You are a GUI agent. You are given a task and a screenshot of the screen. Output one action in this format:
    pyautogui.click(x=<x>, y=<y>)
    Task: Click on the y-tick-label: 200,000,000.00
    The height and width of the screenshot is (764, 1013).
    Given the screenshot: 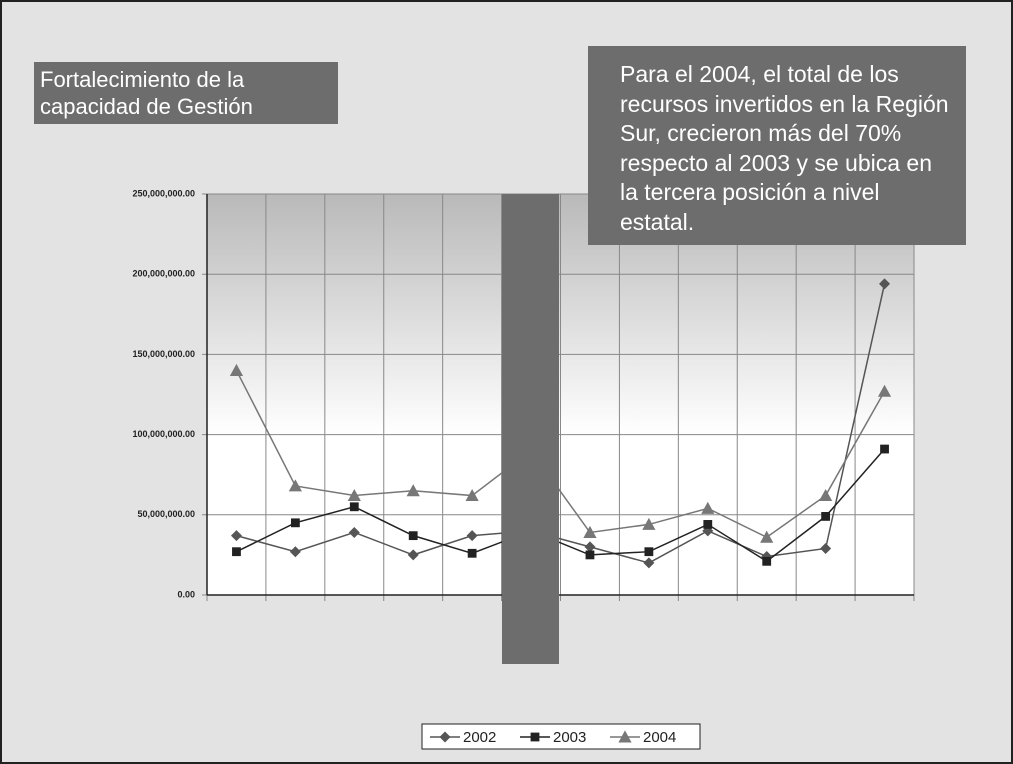 What is the action you would take?
    pyautogui.click(x=163, y=274)
    